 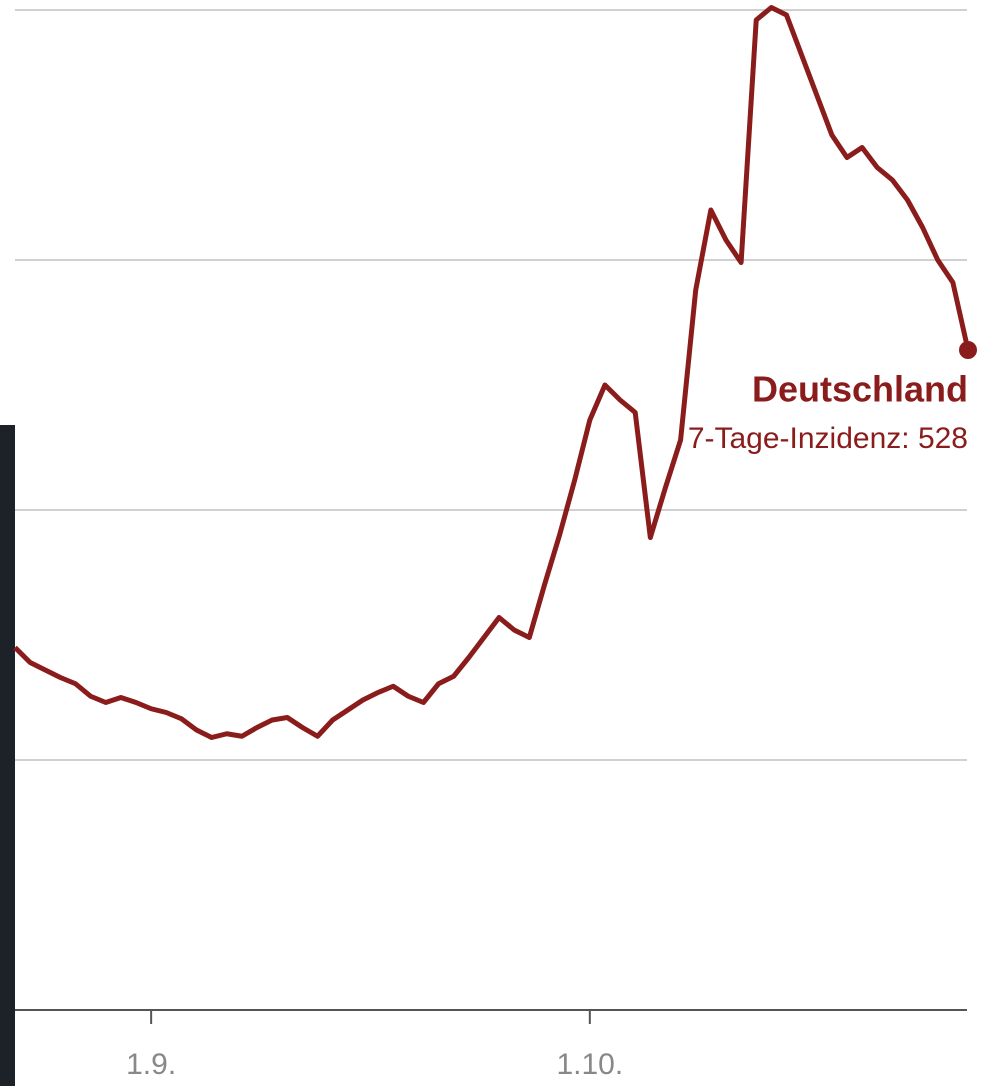 I want to click on photo-edge, so click(x=7, y=755).